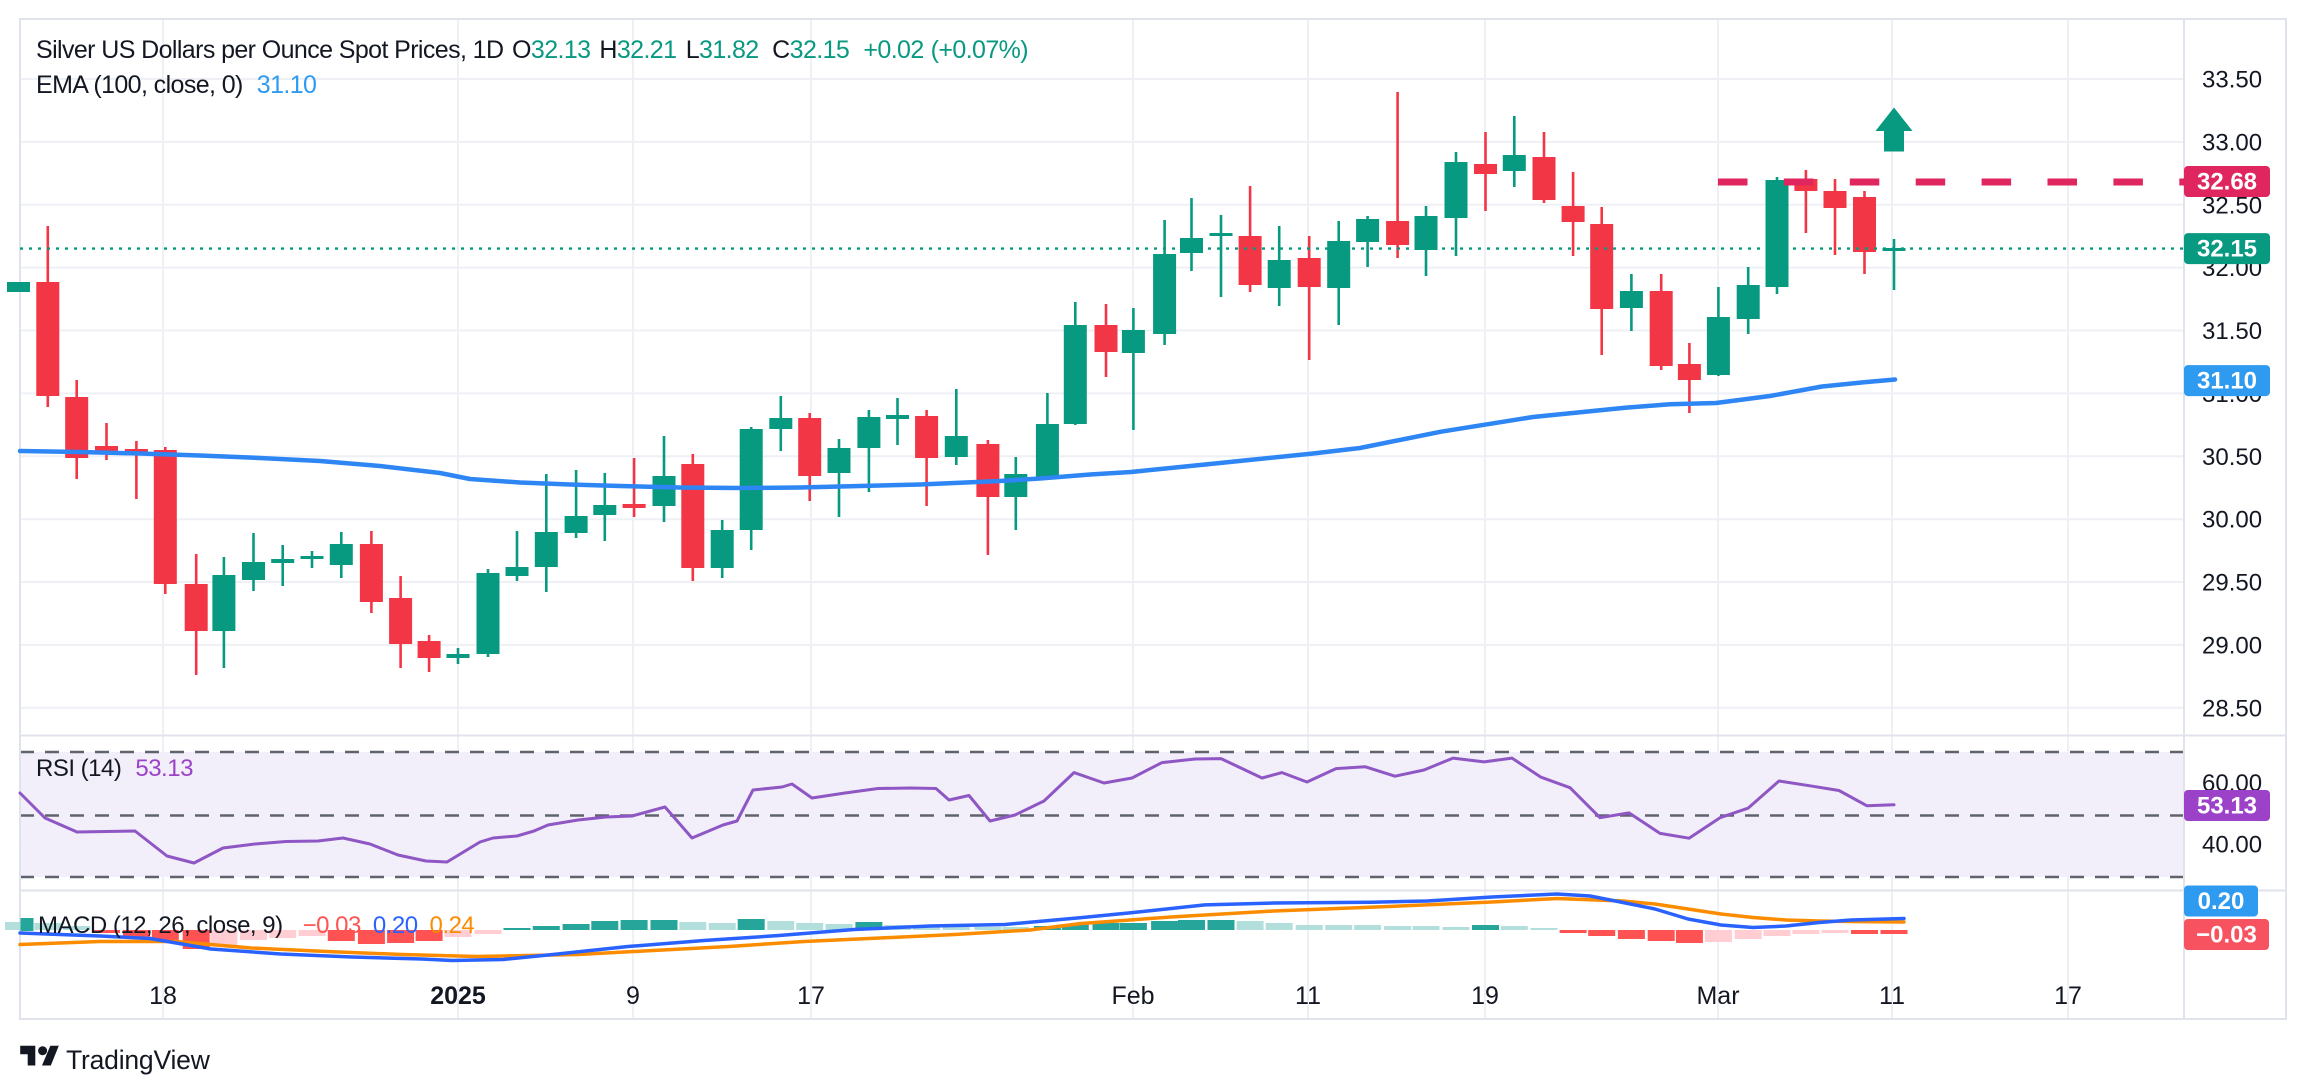  Describe the element at coordinates (2232, 645) in the screenshot. I see `svg-text: 29.00` at that location.